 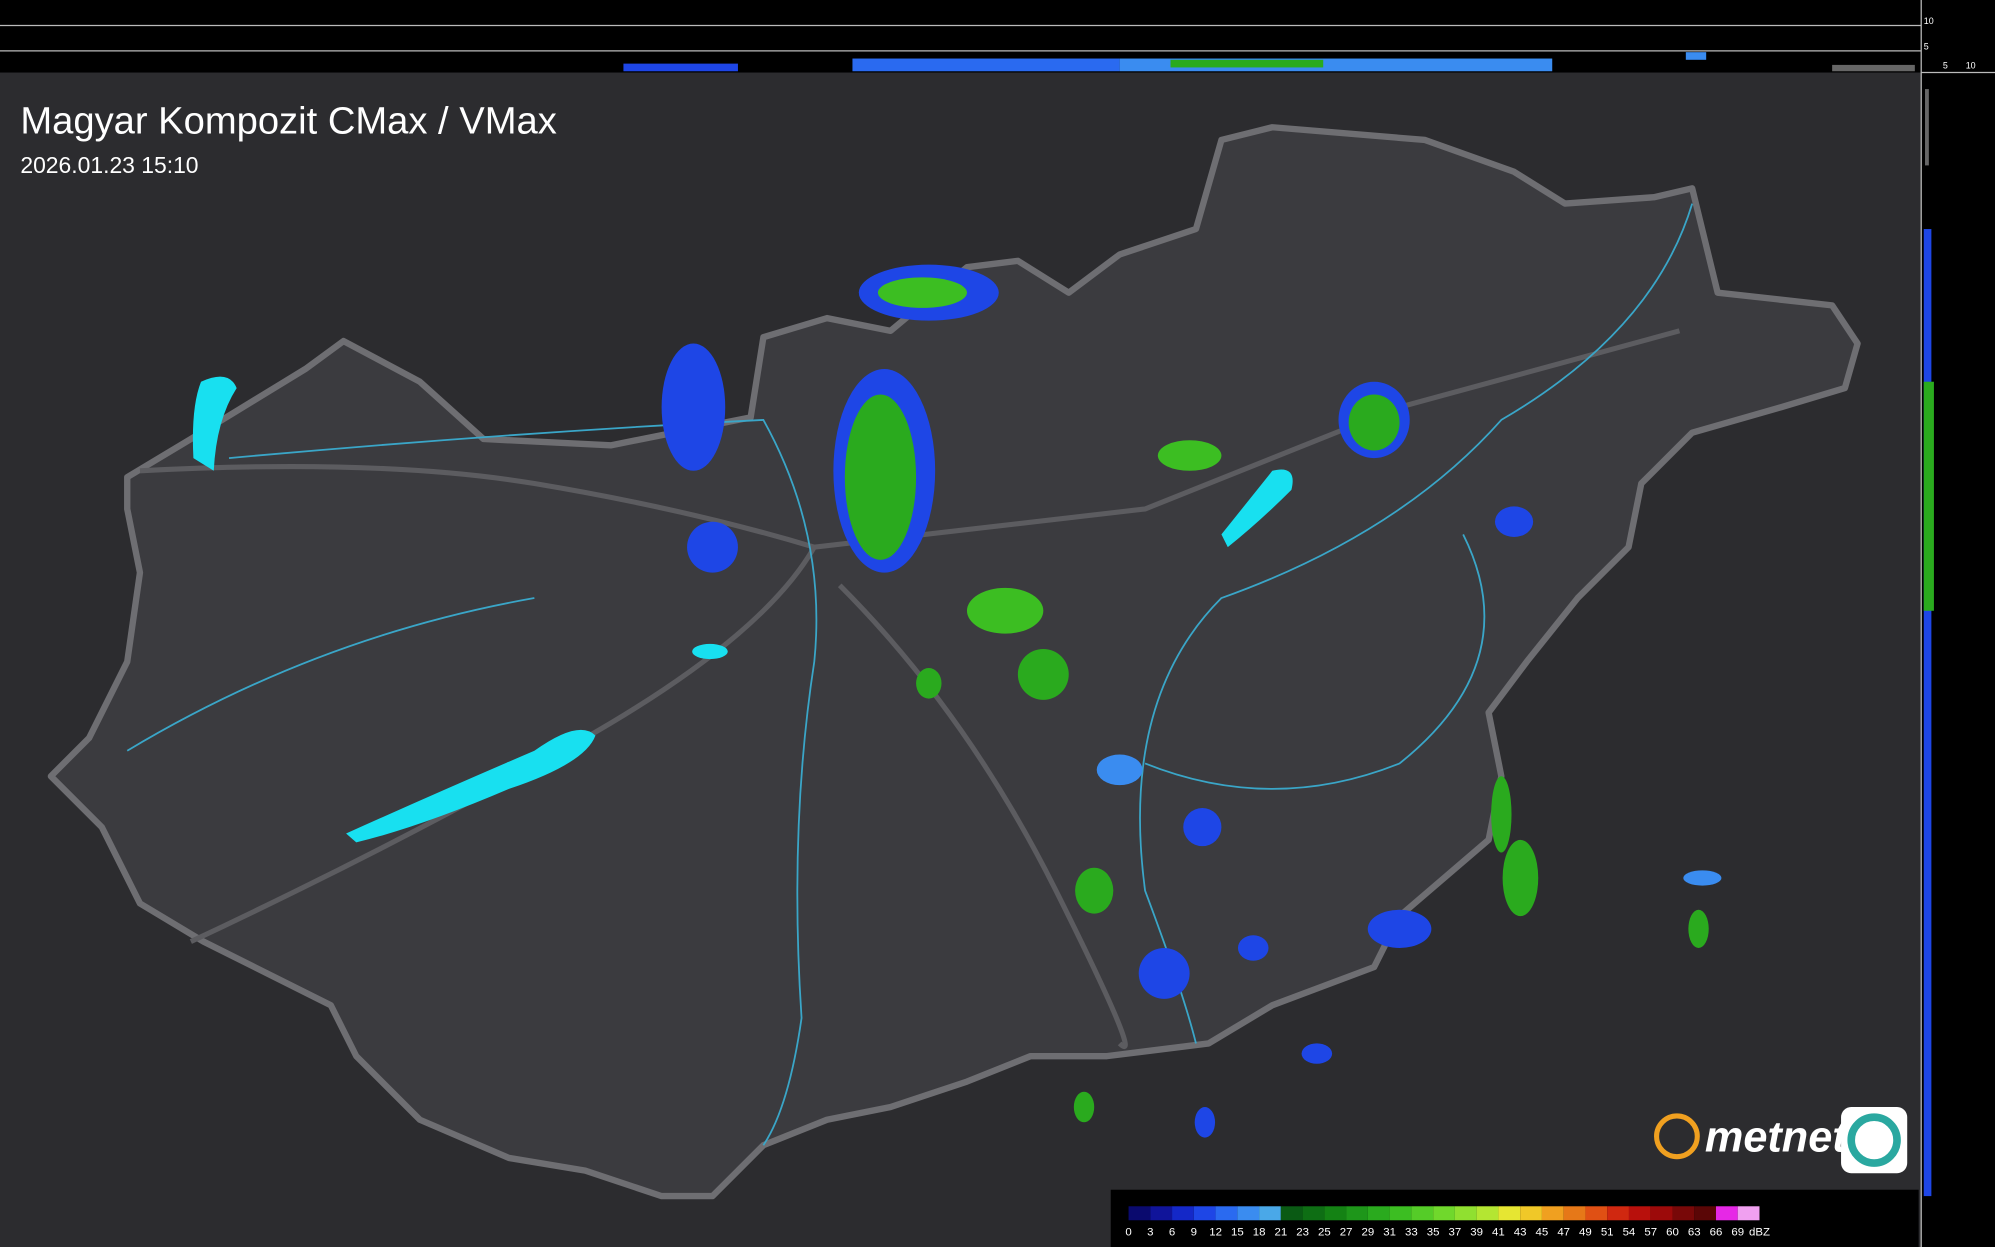 I want to click on logo-swirl, so click(x=1874, y=1140).